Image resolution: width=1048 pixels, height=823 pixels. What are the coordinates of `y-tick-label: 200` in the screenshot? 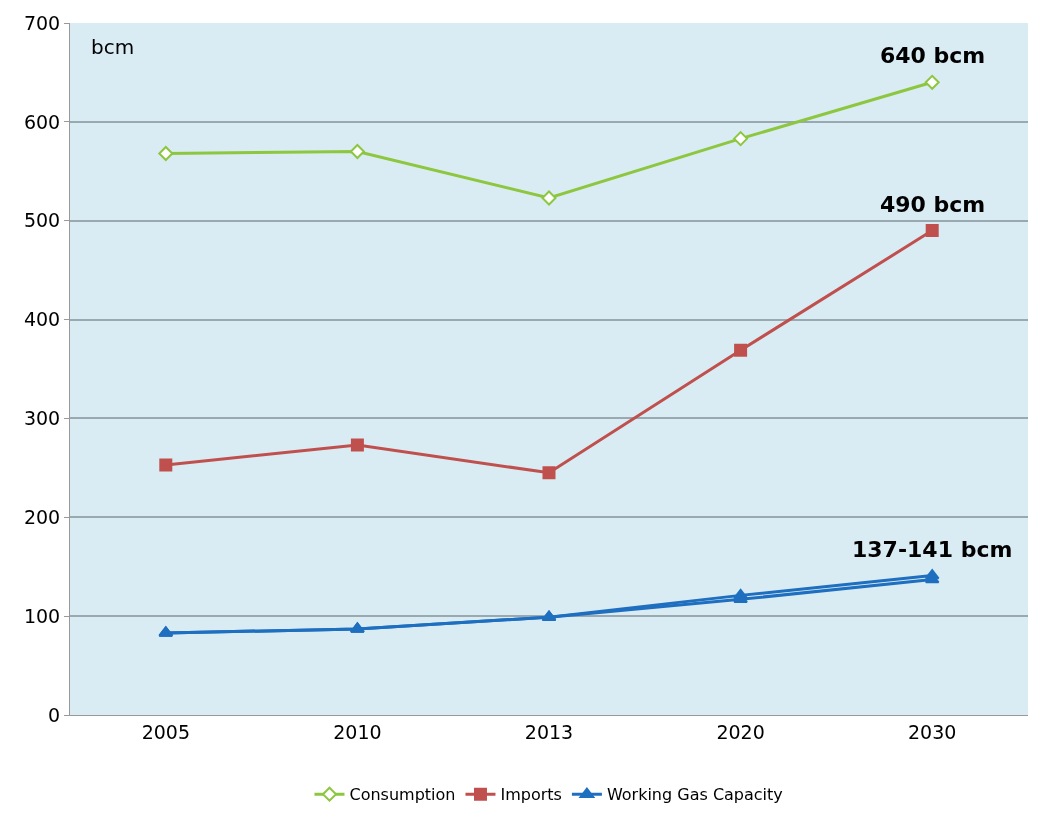 It's located at (42, 516).